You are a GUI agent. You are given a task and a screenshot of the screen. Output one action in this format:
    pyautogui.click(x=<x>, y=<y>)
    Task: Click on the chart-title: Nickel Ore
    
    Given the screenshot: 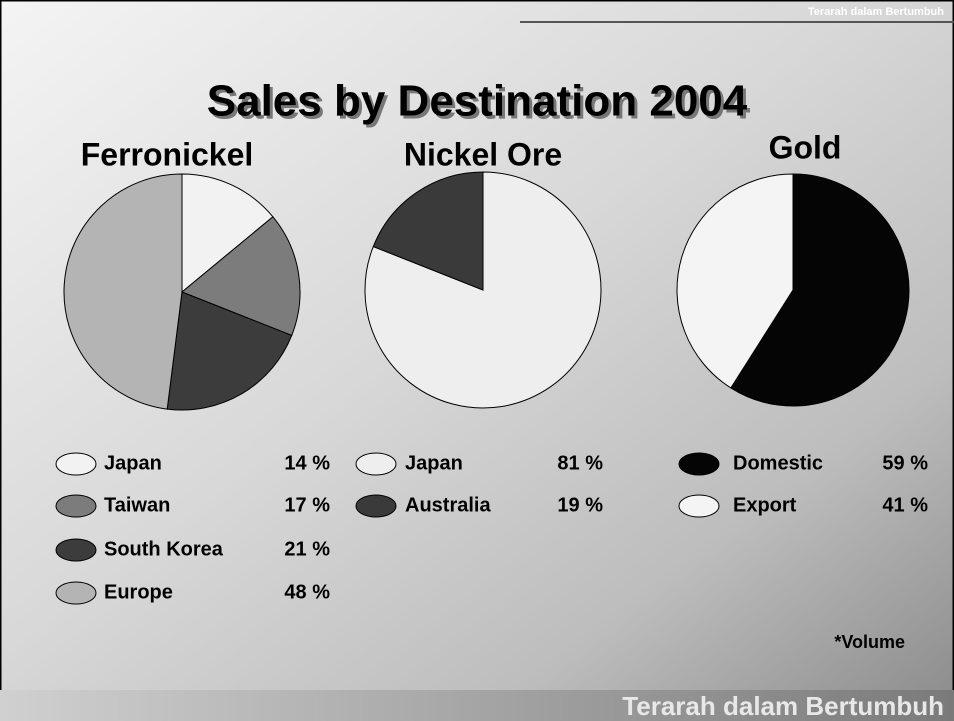 What is the action you would take?
    pyautogui.click(x=483, y=154)
    